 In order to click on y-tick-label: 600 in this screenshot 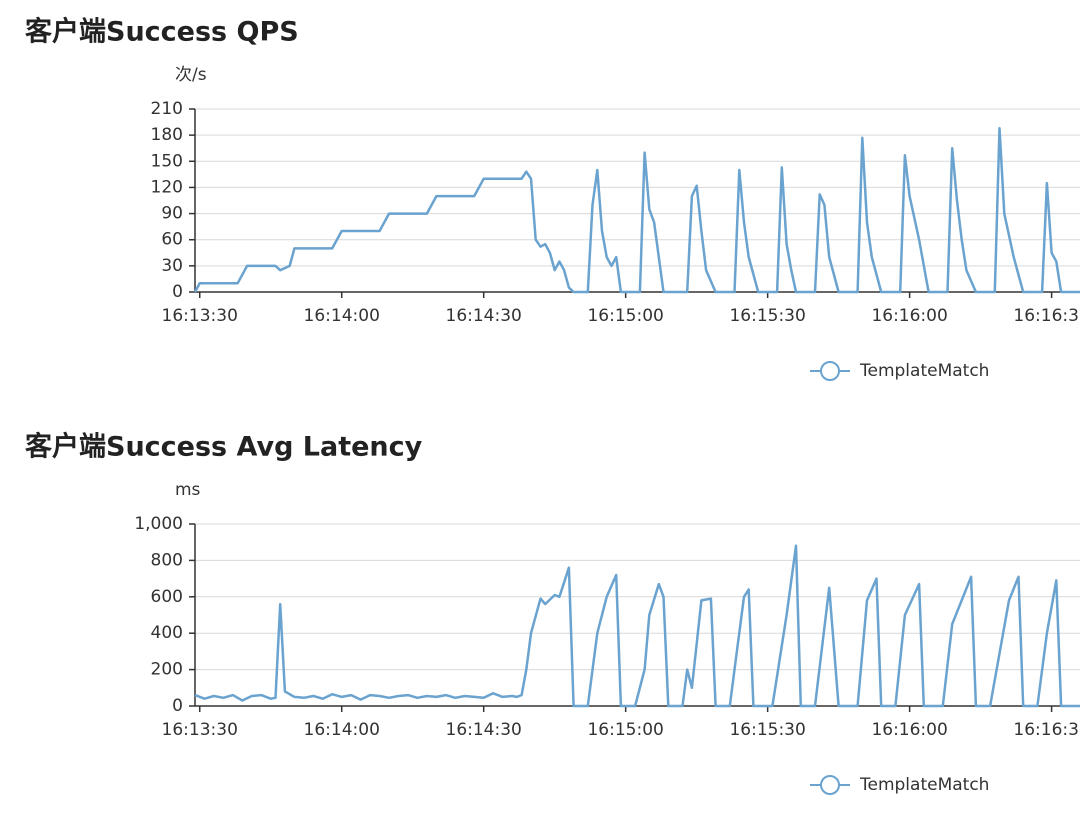, I will do `click(167, 597)`.